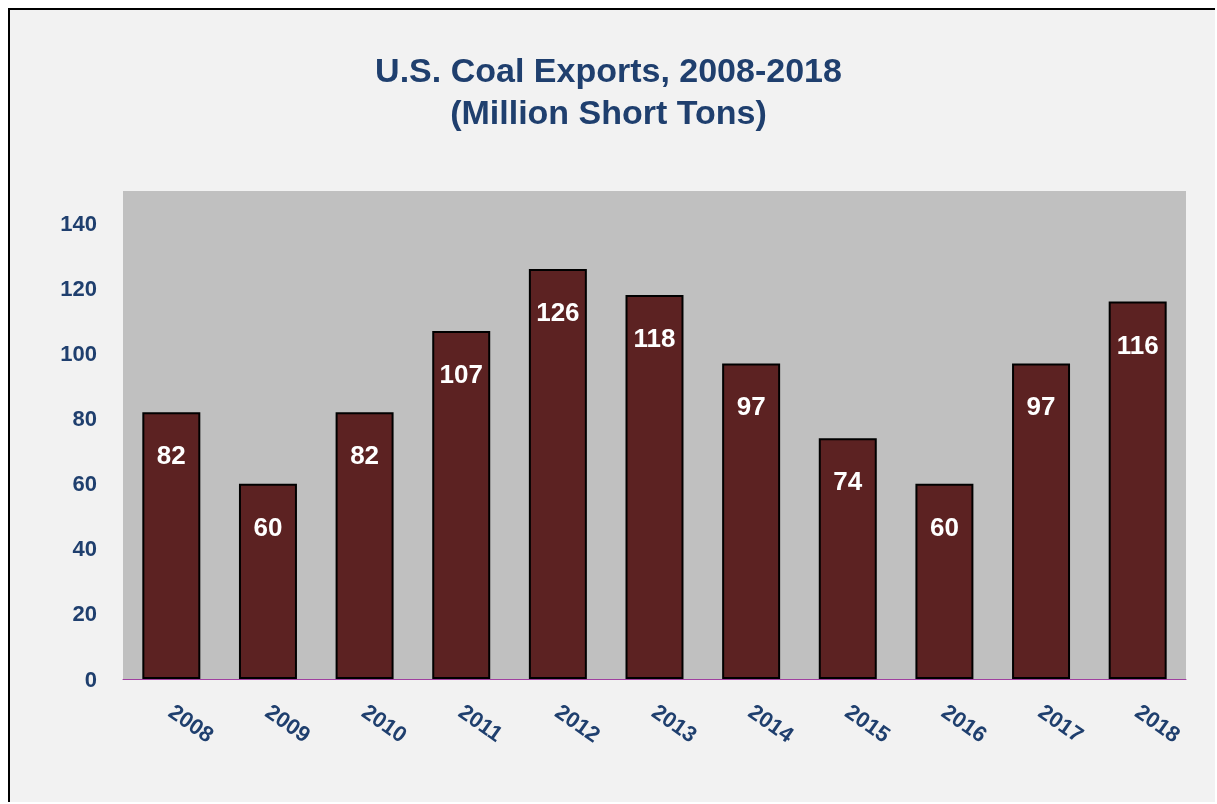 This screenshot has height=804, width=1217. What do you see at coordinates (964, 723) in the screenshot?
I see `x-tick-label: 2016` at bounding box center [964, 723].